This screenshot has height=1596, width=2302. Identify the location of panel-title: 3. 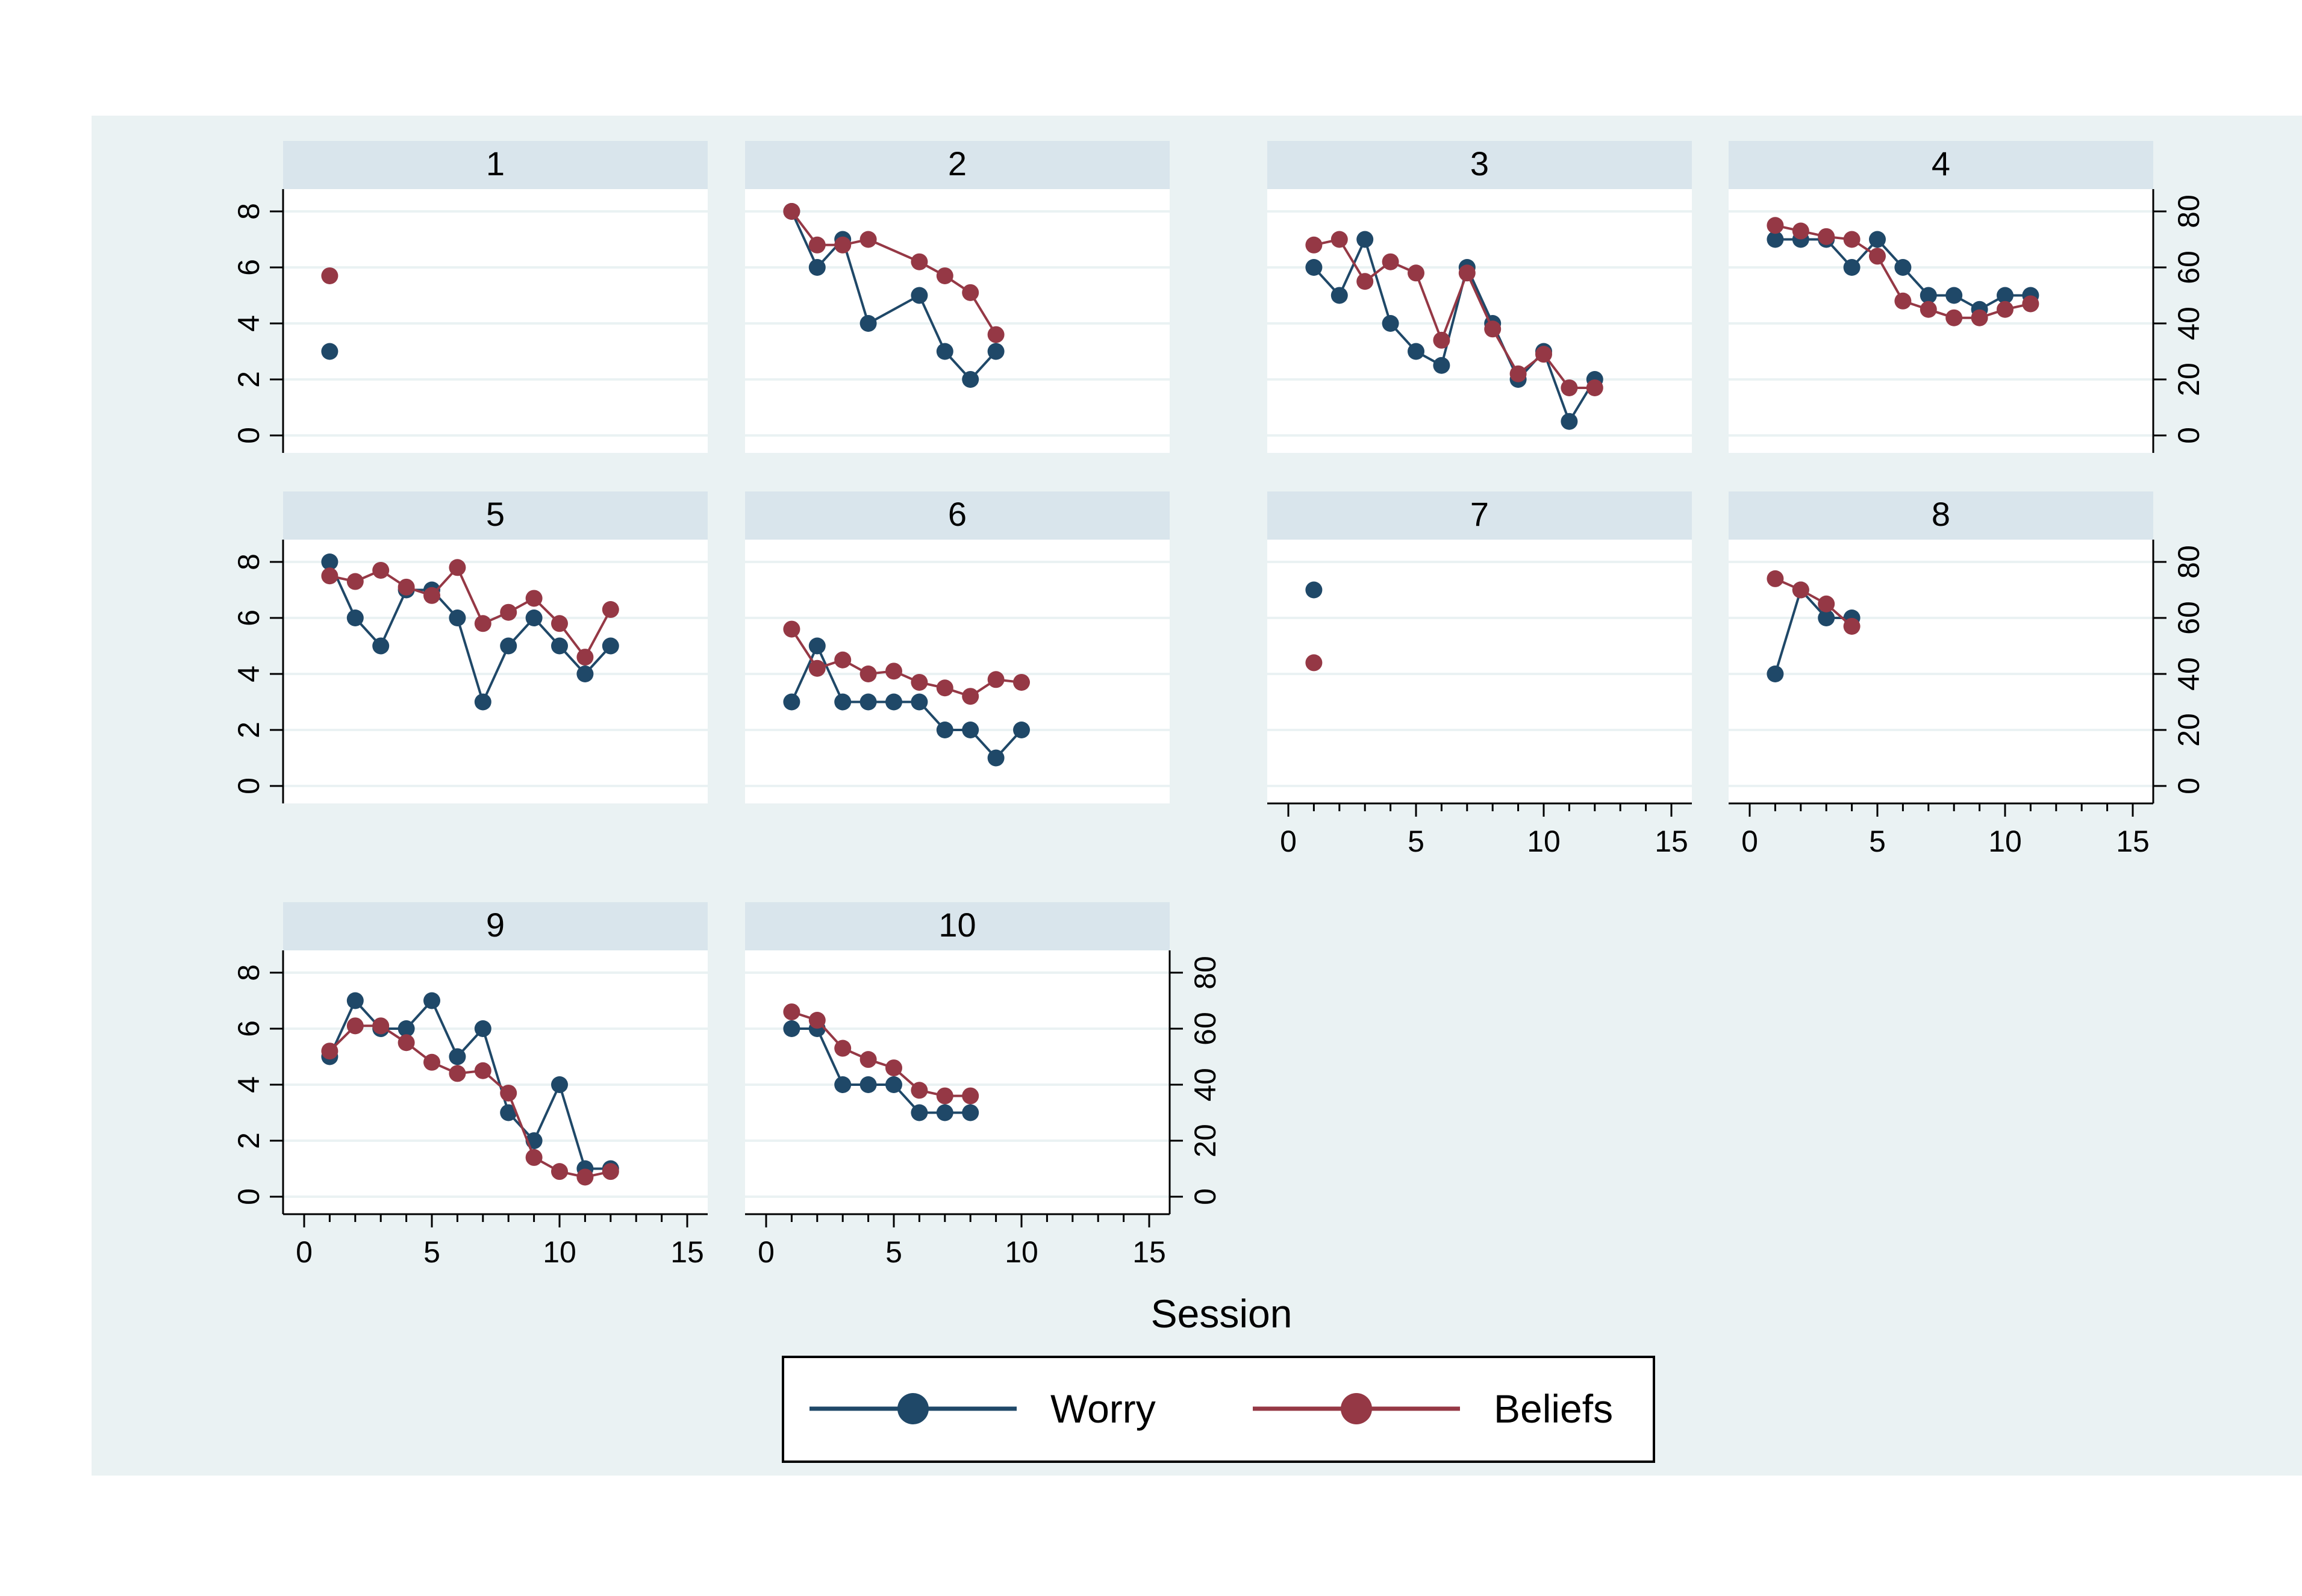
(1479, 164).